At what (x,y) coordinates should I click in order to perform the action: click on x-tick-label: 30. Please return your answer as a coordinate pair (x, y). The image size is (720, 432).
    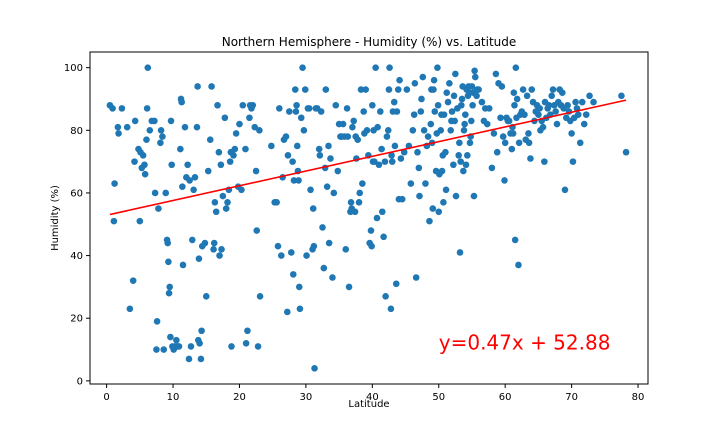
    Looking at the image, I should click on (306, 397).